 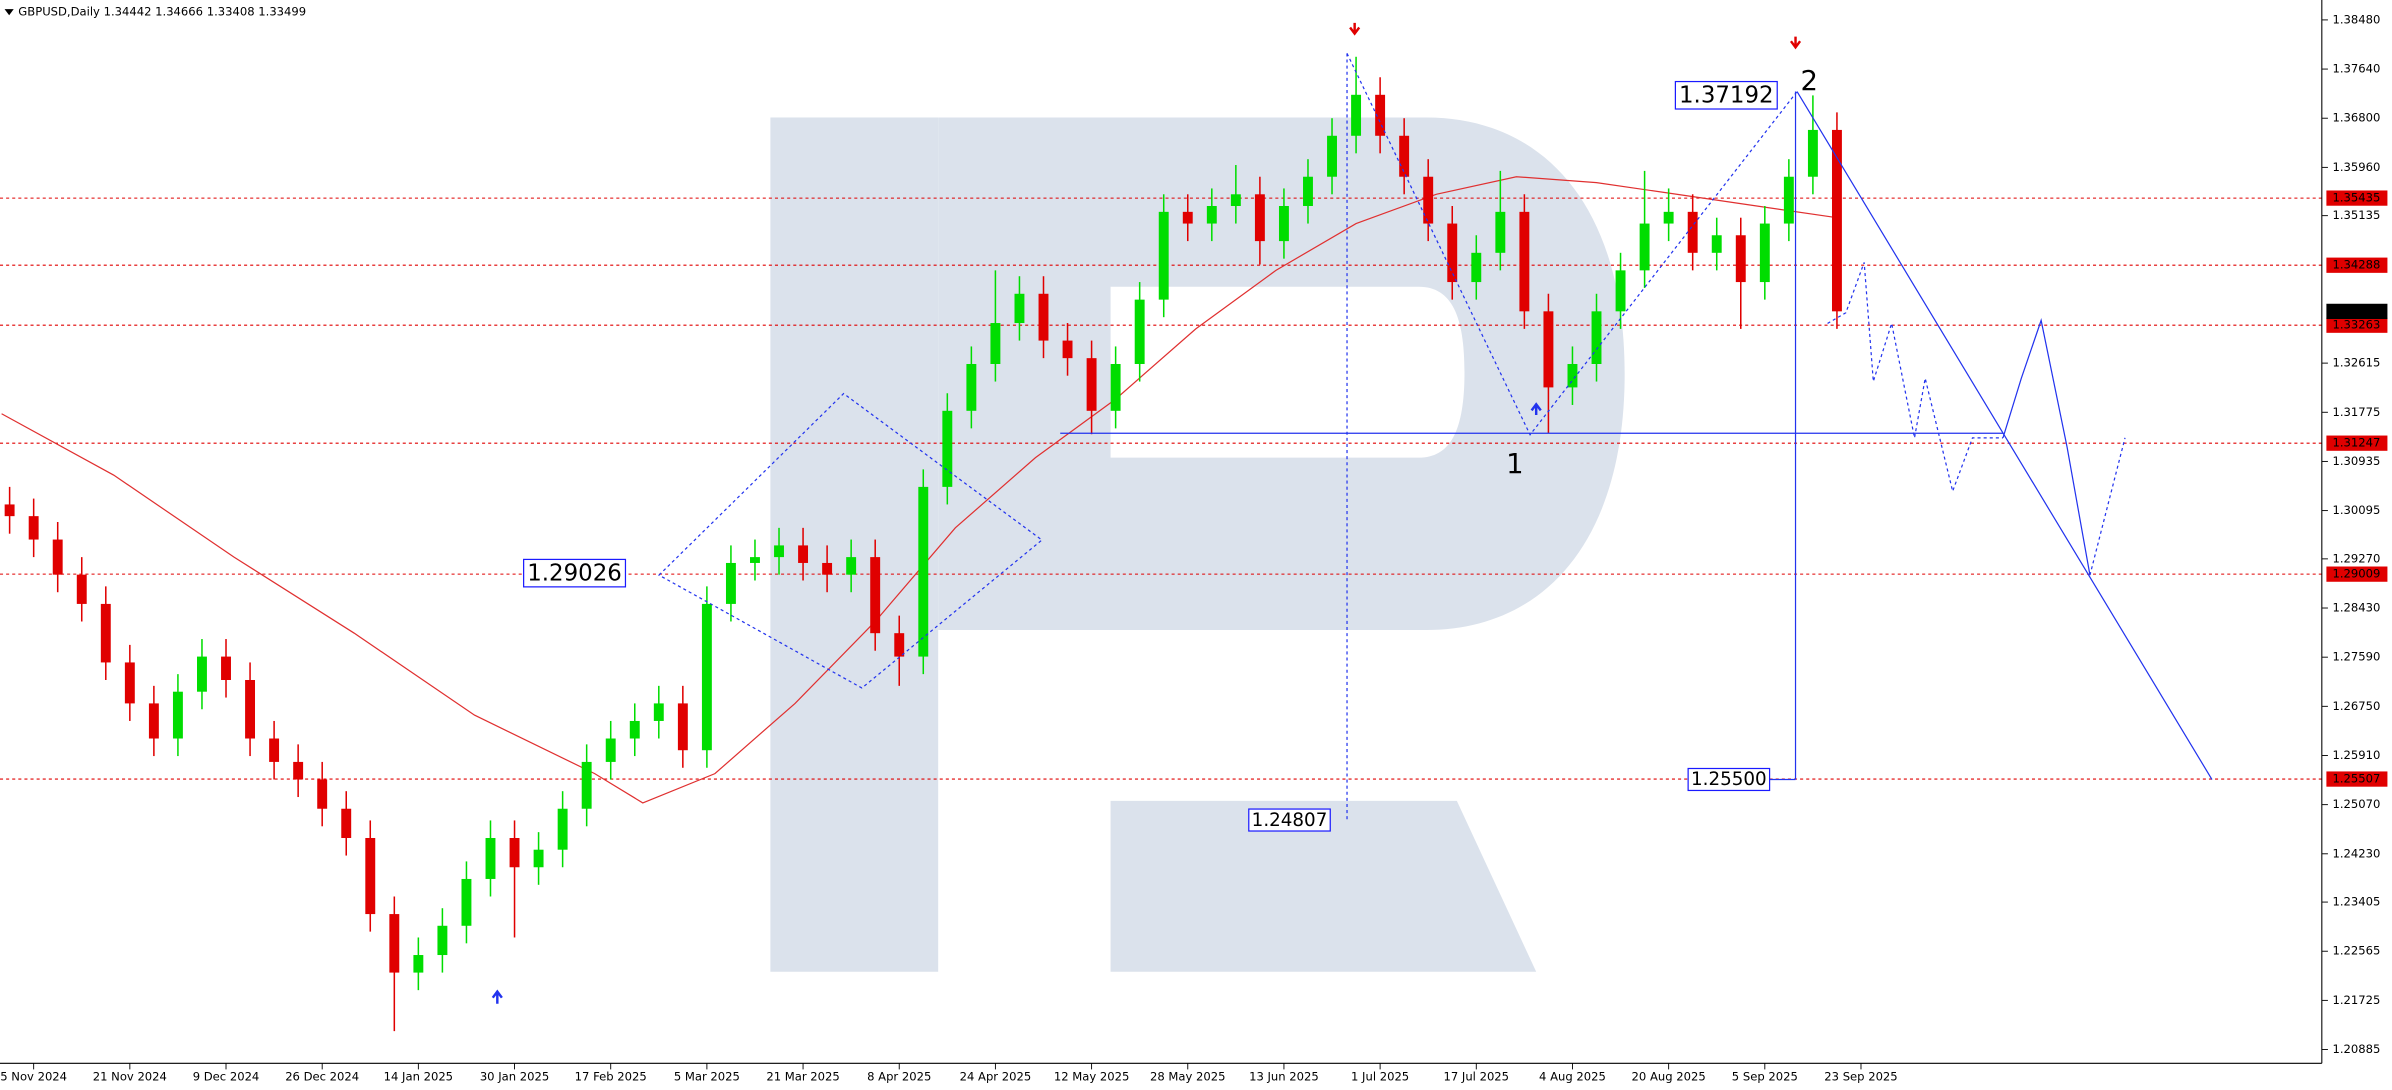 What do you see at coordinates (1575, 36) in the screenshot?
I see `down-arrows` at bounding box center [1575, 36].